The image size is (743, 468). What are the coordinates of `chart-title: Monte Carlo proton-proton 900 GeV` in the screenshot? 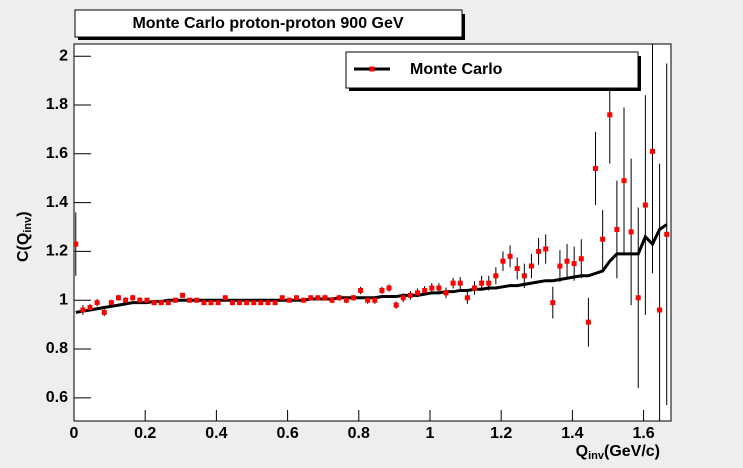 It's located at (267, 23).